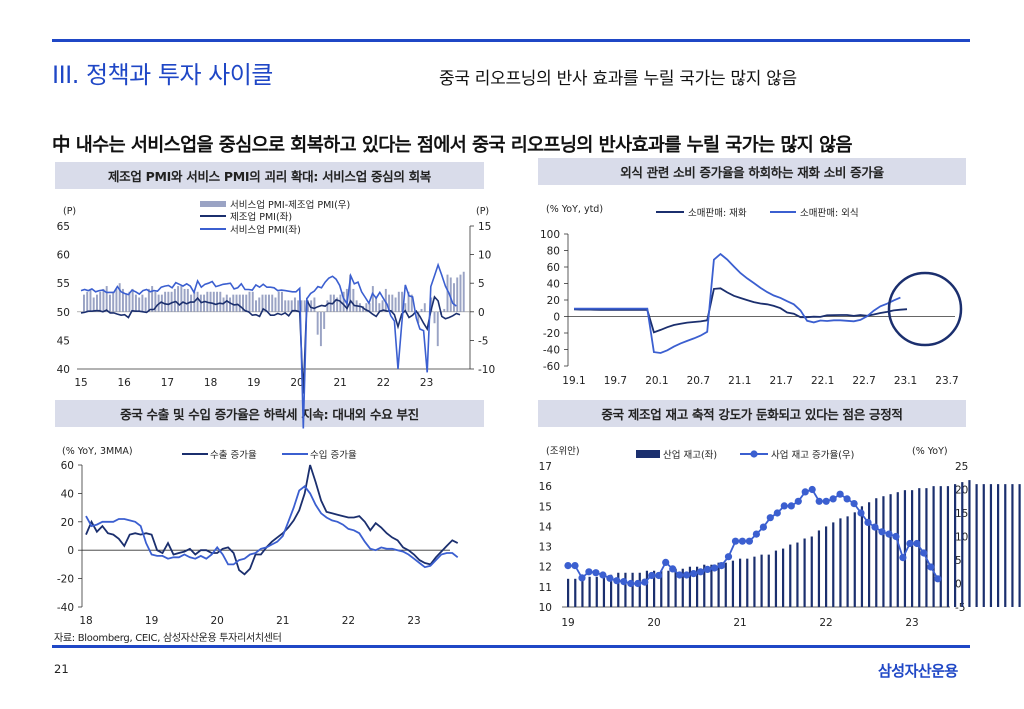  I want to click on pmi-ytick-left: 65, so click(63, 227).